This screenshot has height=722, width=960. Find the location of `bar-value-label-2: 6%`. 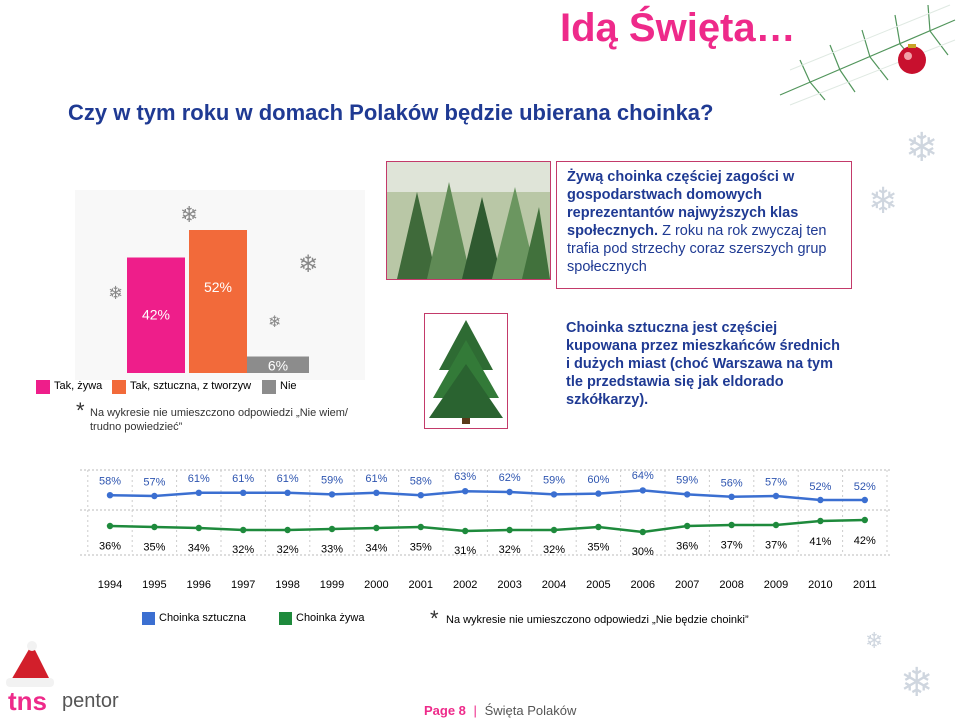

bar-value-label-2: 6% is located at coordinates (278, 366).